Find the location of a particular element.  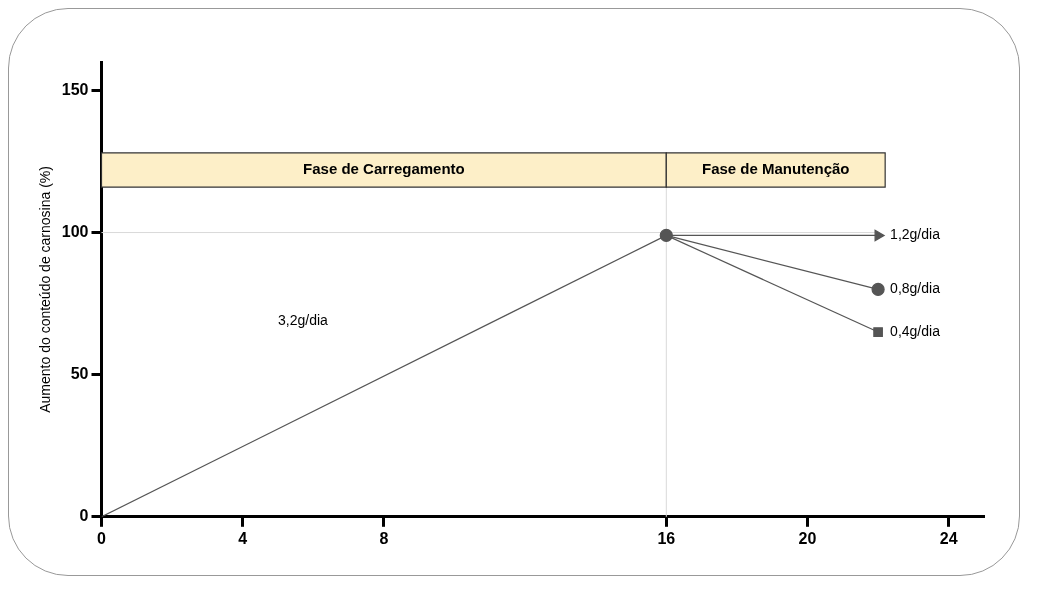

x-tick-label: 8 is located at coordinates (384, 538).